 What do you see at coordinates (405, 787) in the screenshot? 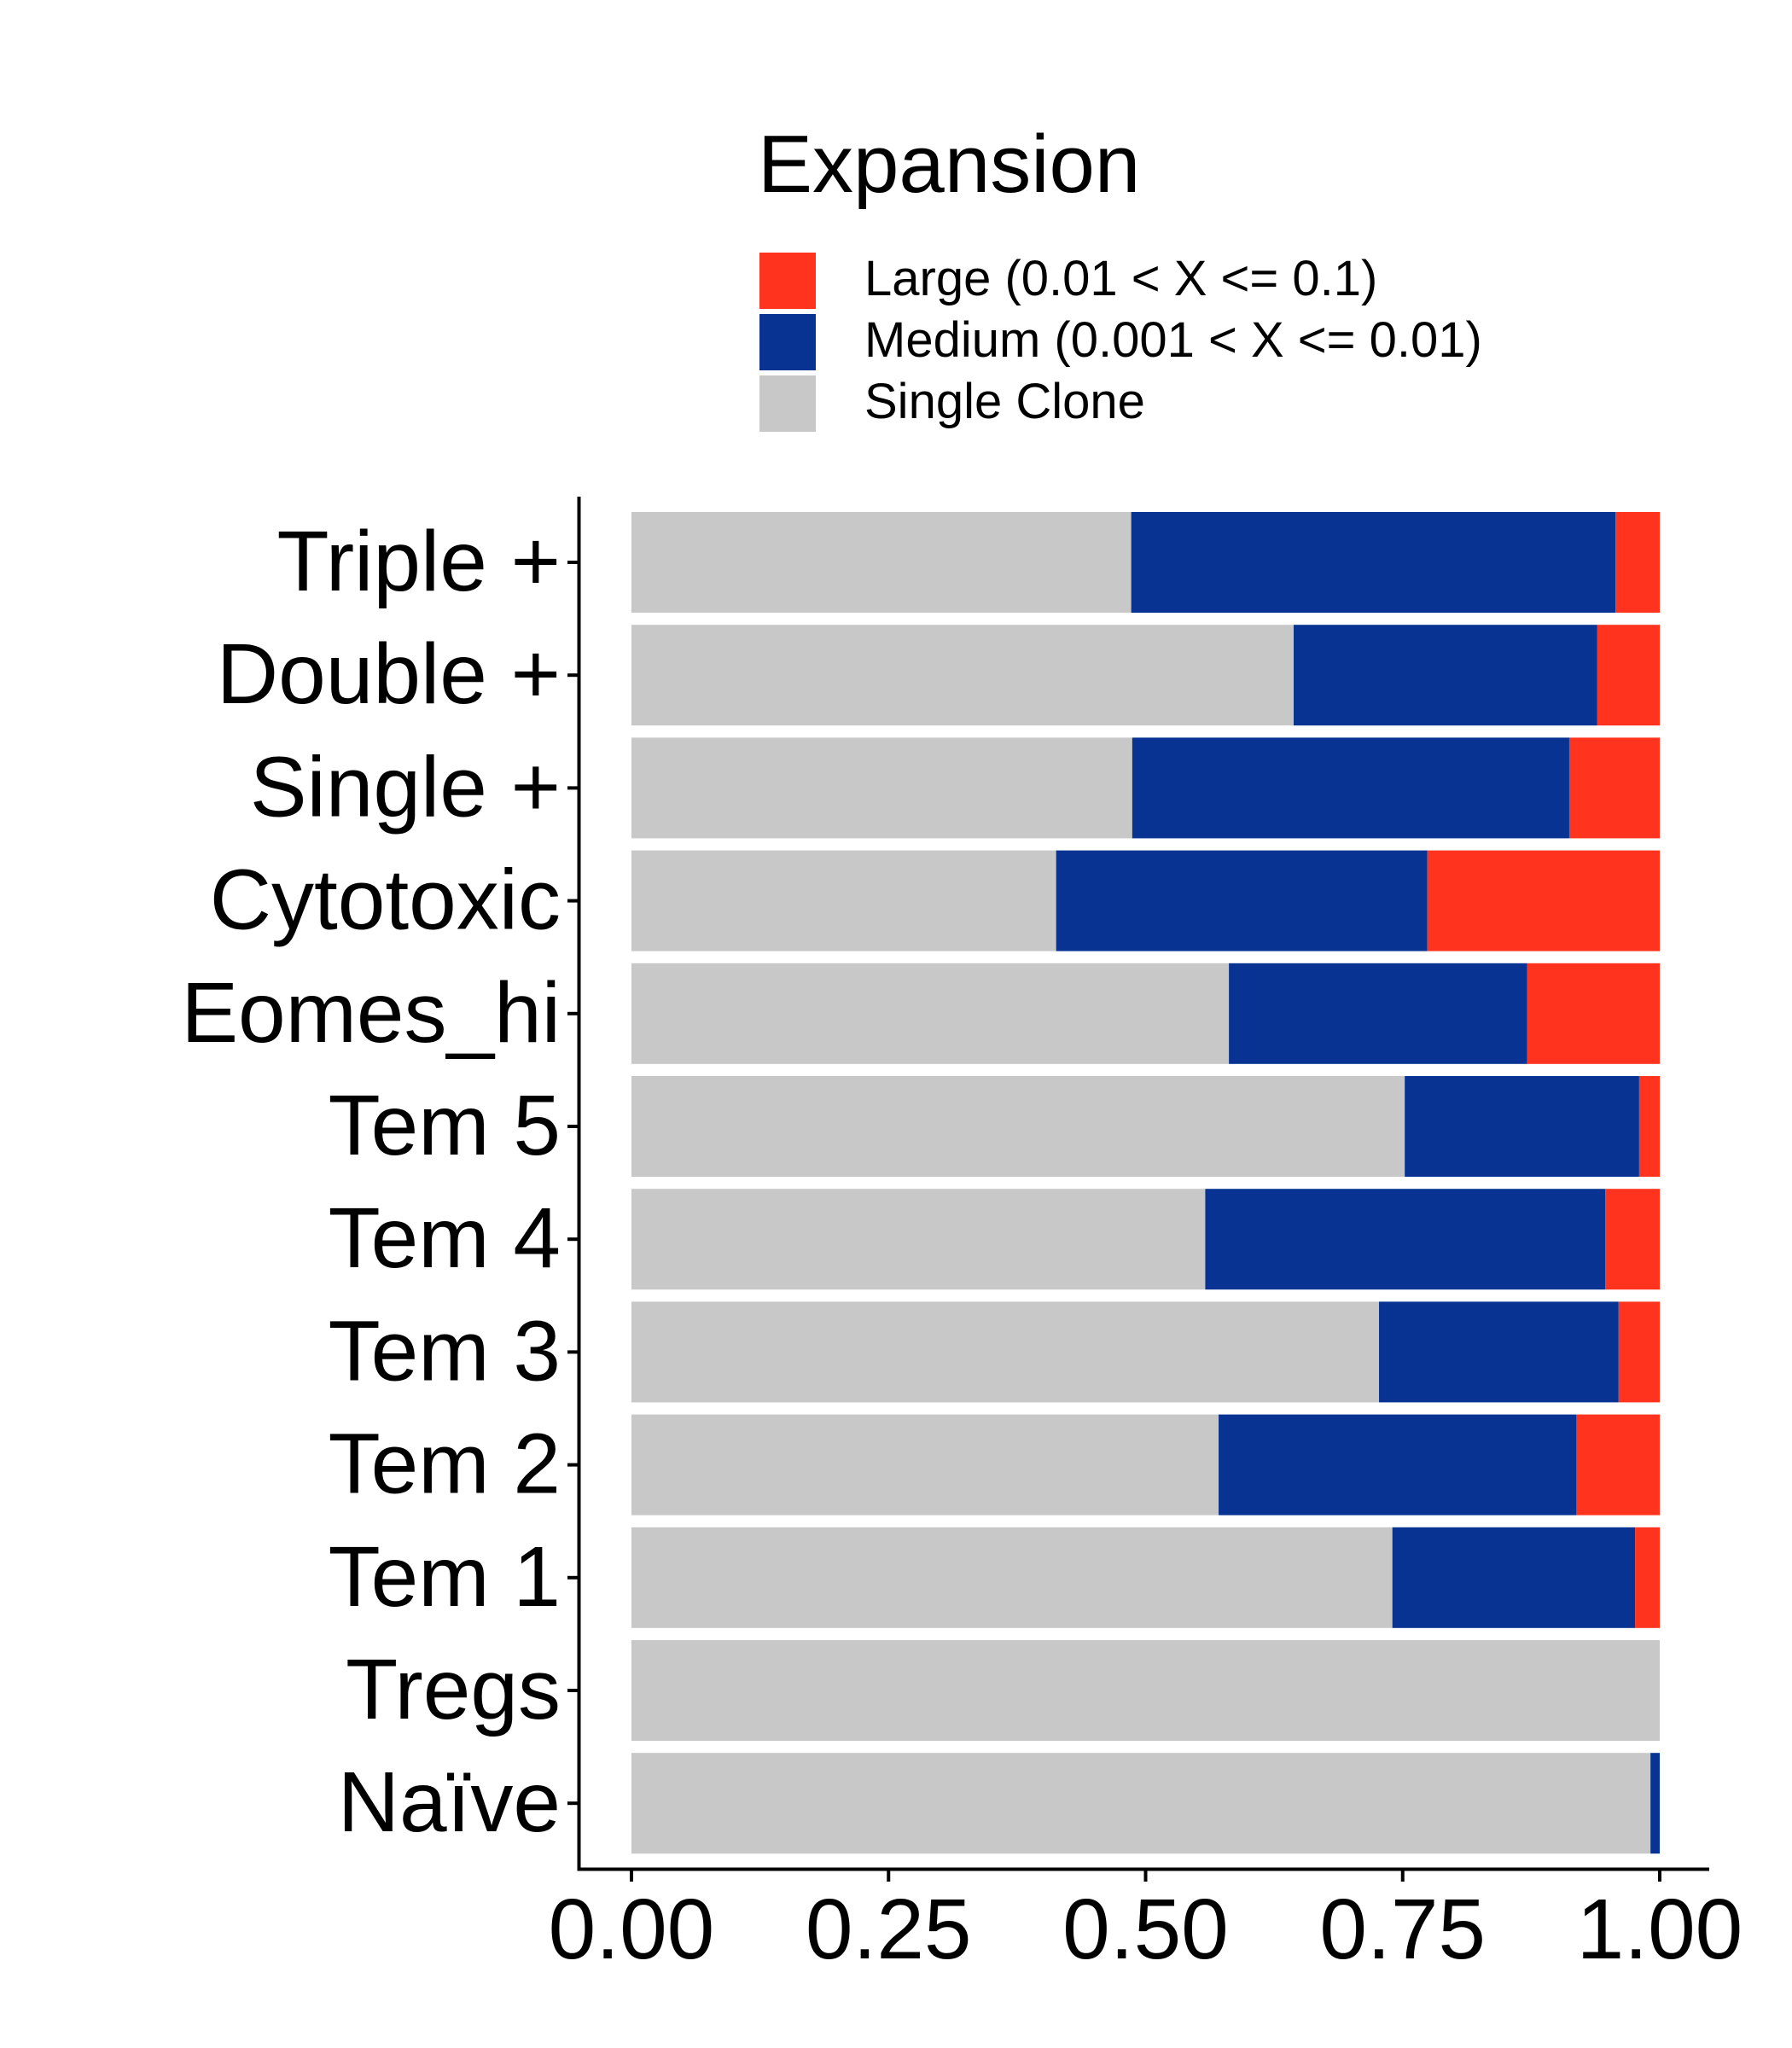
I see `y-tick-label: Single +` at bounding box center [405, 787].